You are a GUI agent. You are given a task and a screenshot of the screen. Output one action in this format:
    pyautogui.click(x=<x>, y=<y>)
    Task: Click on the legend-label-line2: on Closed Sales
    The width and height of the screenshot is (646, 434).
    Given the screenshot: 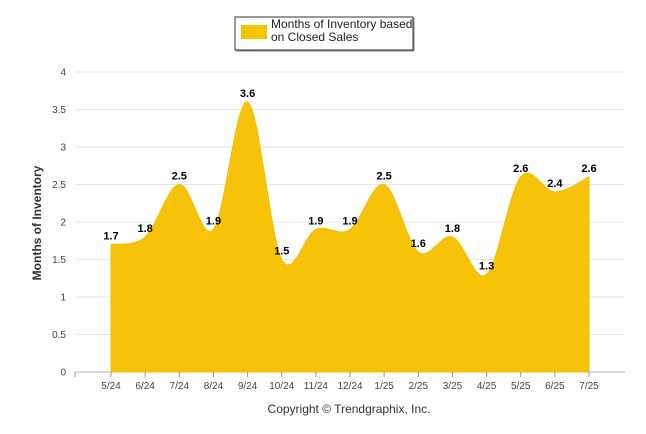 What is the action you would take?
    pyautogui.click(x=314, y=37)
    